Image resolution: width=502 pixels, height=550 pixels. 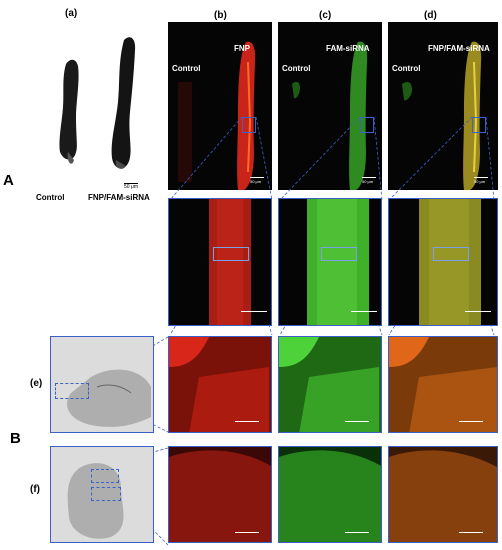 I want to click on grayscale-label-control: Control, so click(x=50, y=197).